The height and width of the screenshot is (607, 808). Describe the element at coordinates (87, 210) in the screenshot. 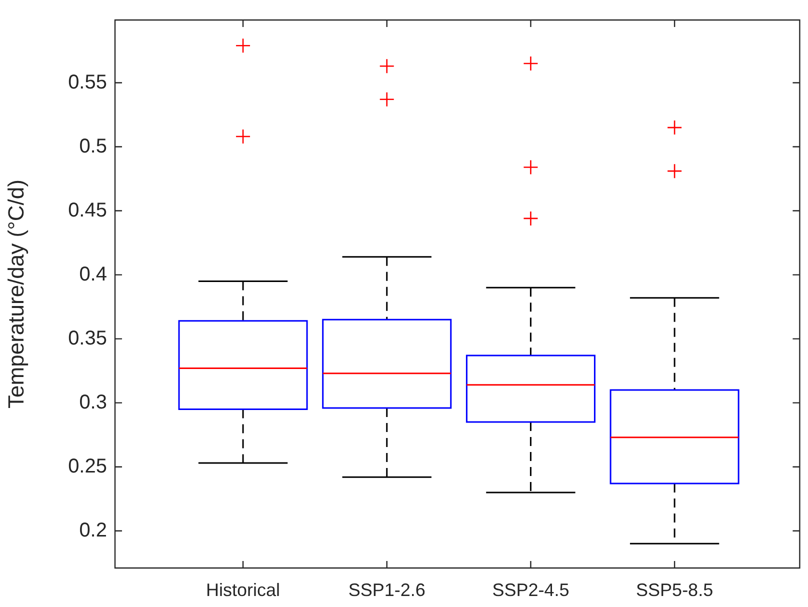

I see `y-tick-label: 0.45` at that location.